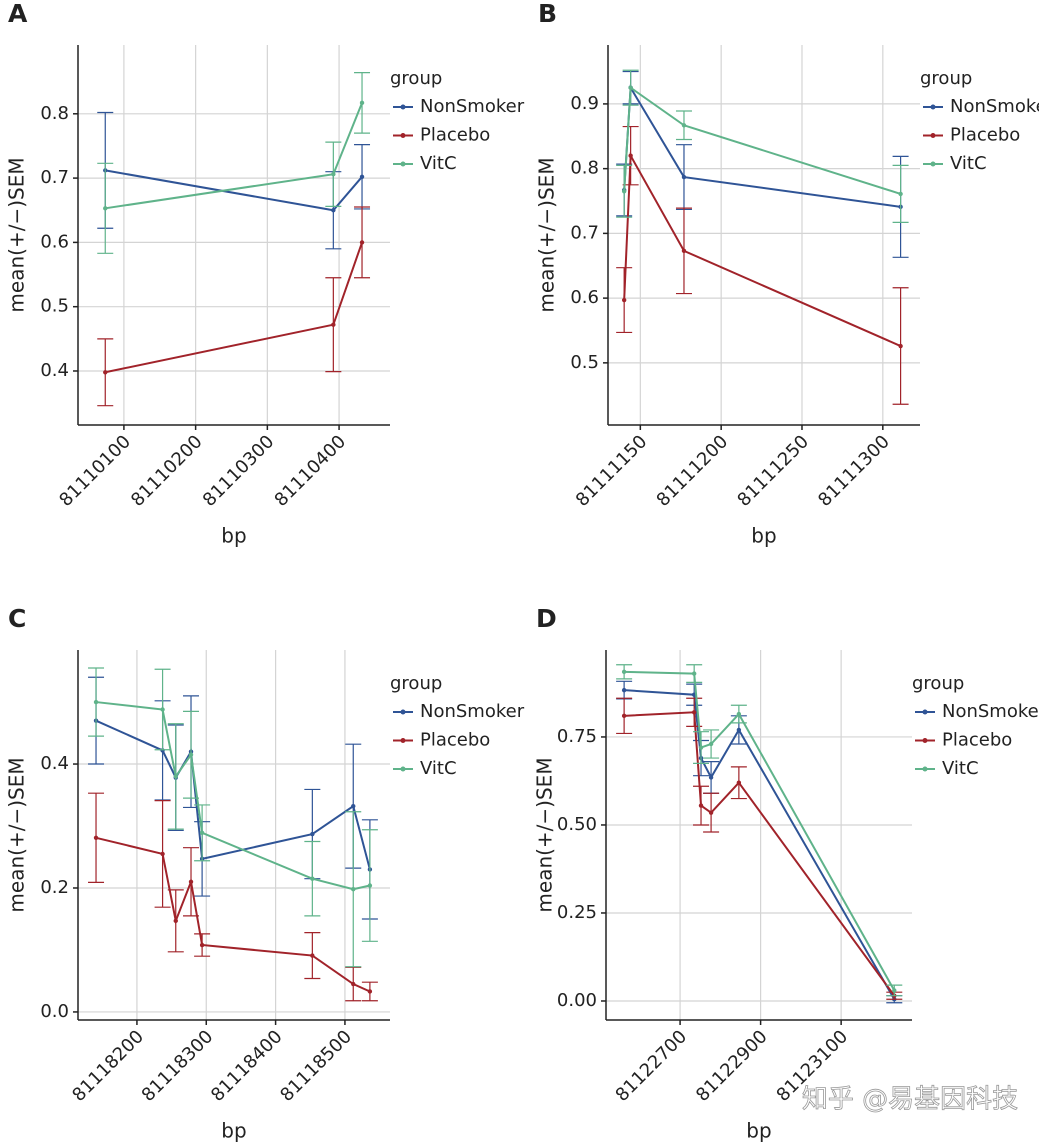  Describe the element at coordinates (167, 471) in the screenshot. I see `x-tick-label: 81110200` at that location.